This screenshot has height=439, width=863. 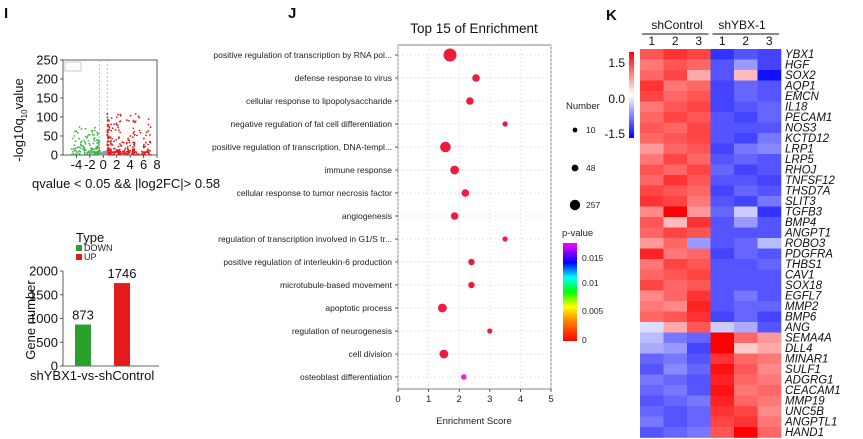 I want to click on heatmap-gene-label: LRP5, so click(x=799, y=160).